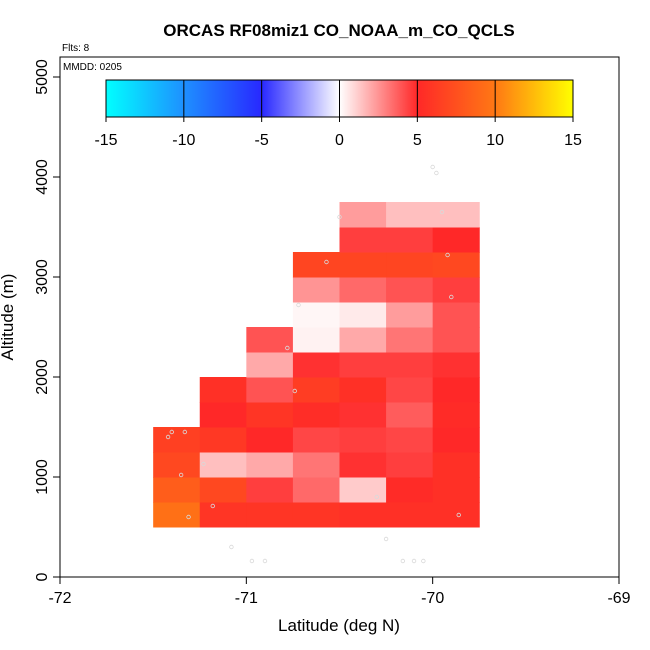 The height and width of the screenshot is (650, 650). What do you see at coordinates (573, 140) in the screenshot?
I see `colorbar-tick-label: 15` at bounding box center [573, 140].